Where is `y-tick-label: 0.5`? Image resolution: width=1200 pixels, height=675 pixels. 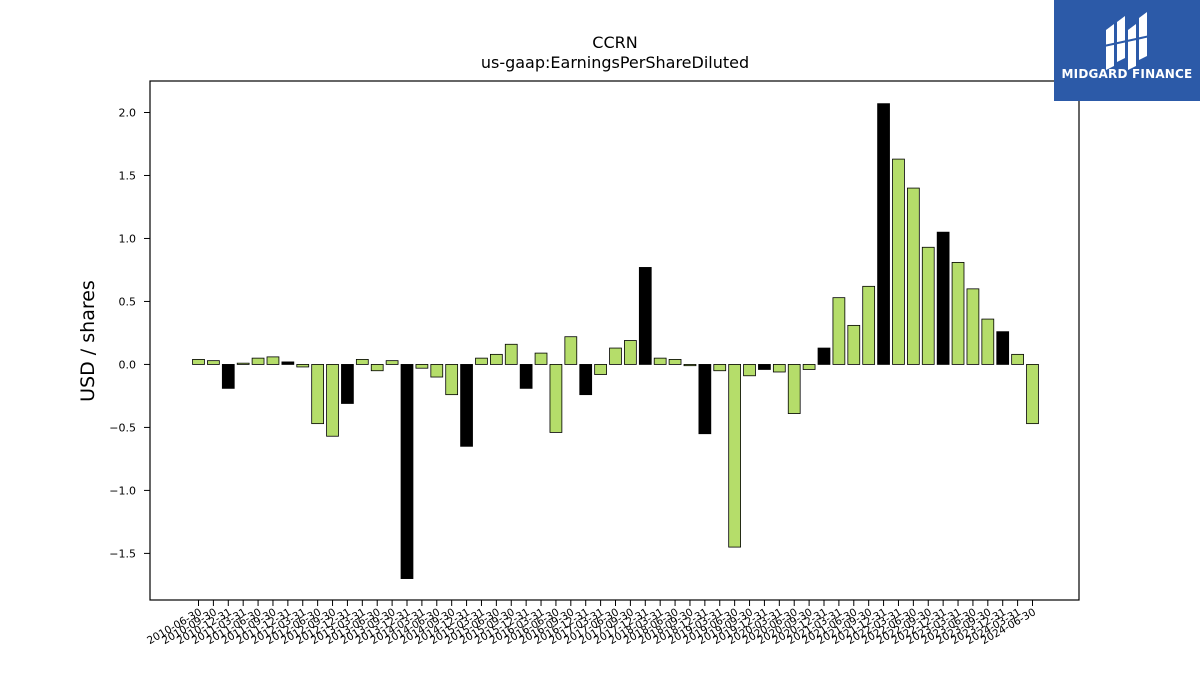
y-tick-label: 0.5 is located at coordinates (128, 301).